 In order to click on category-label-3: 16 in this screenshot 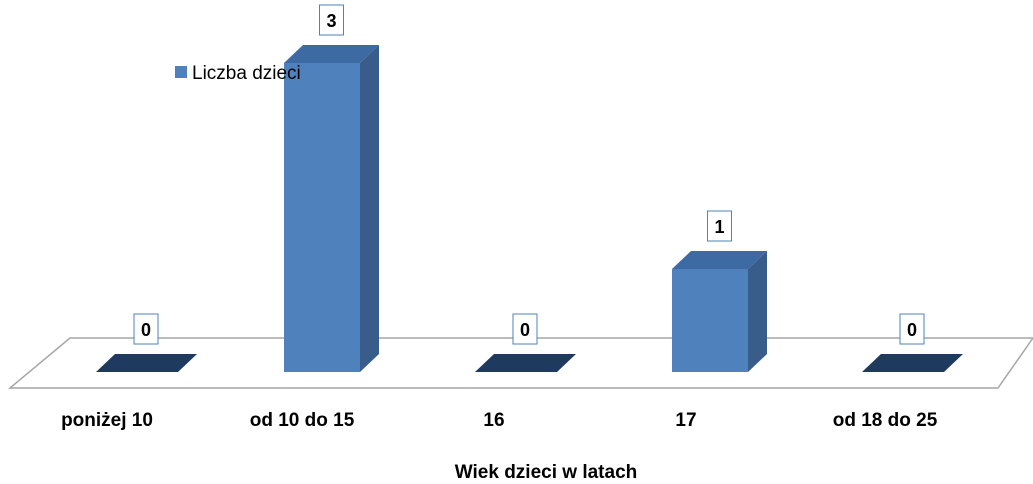, I will do `click(493, 420)`.